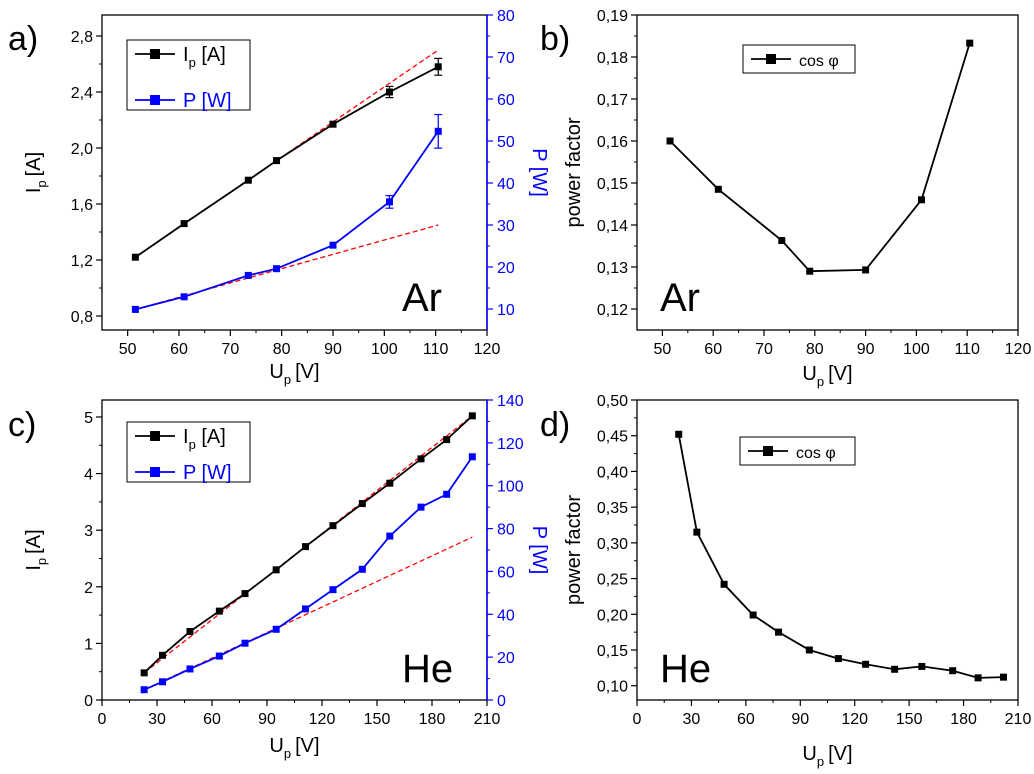  I want to click on y-tick-label: 0,8, so click(82, 317).